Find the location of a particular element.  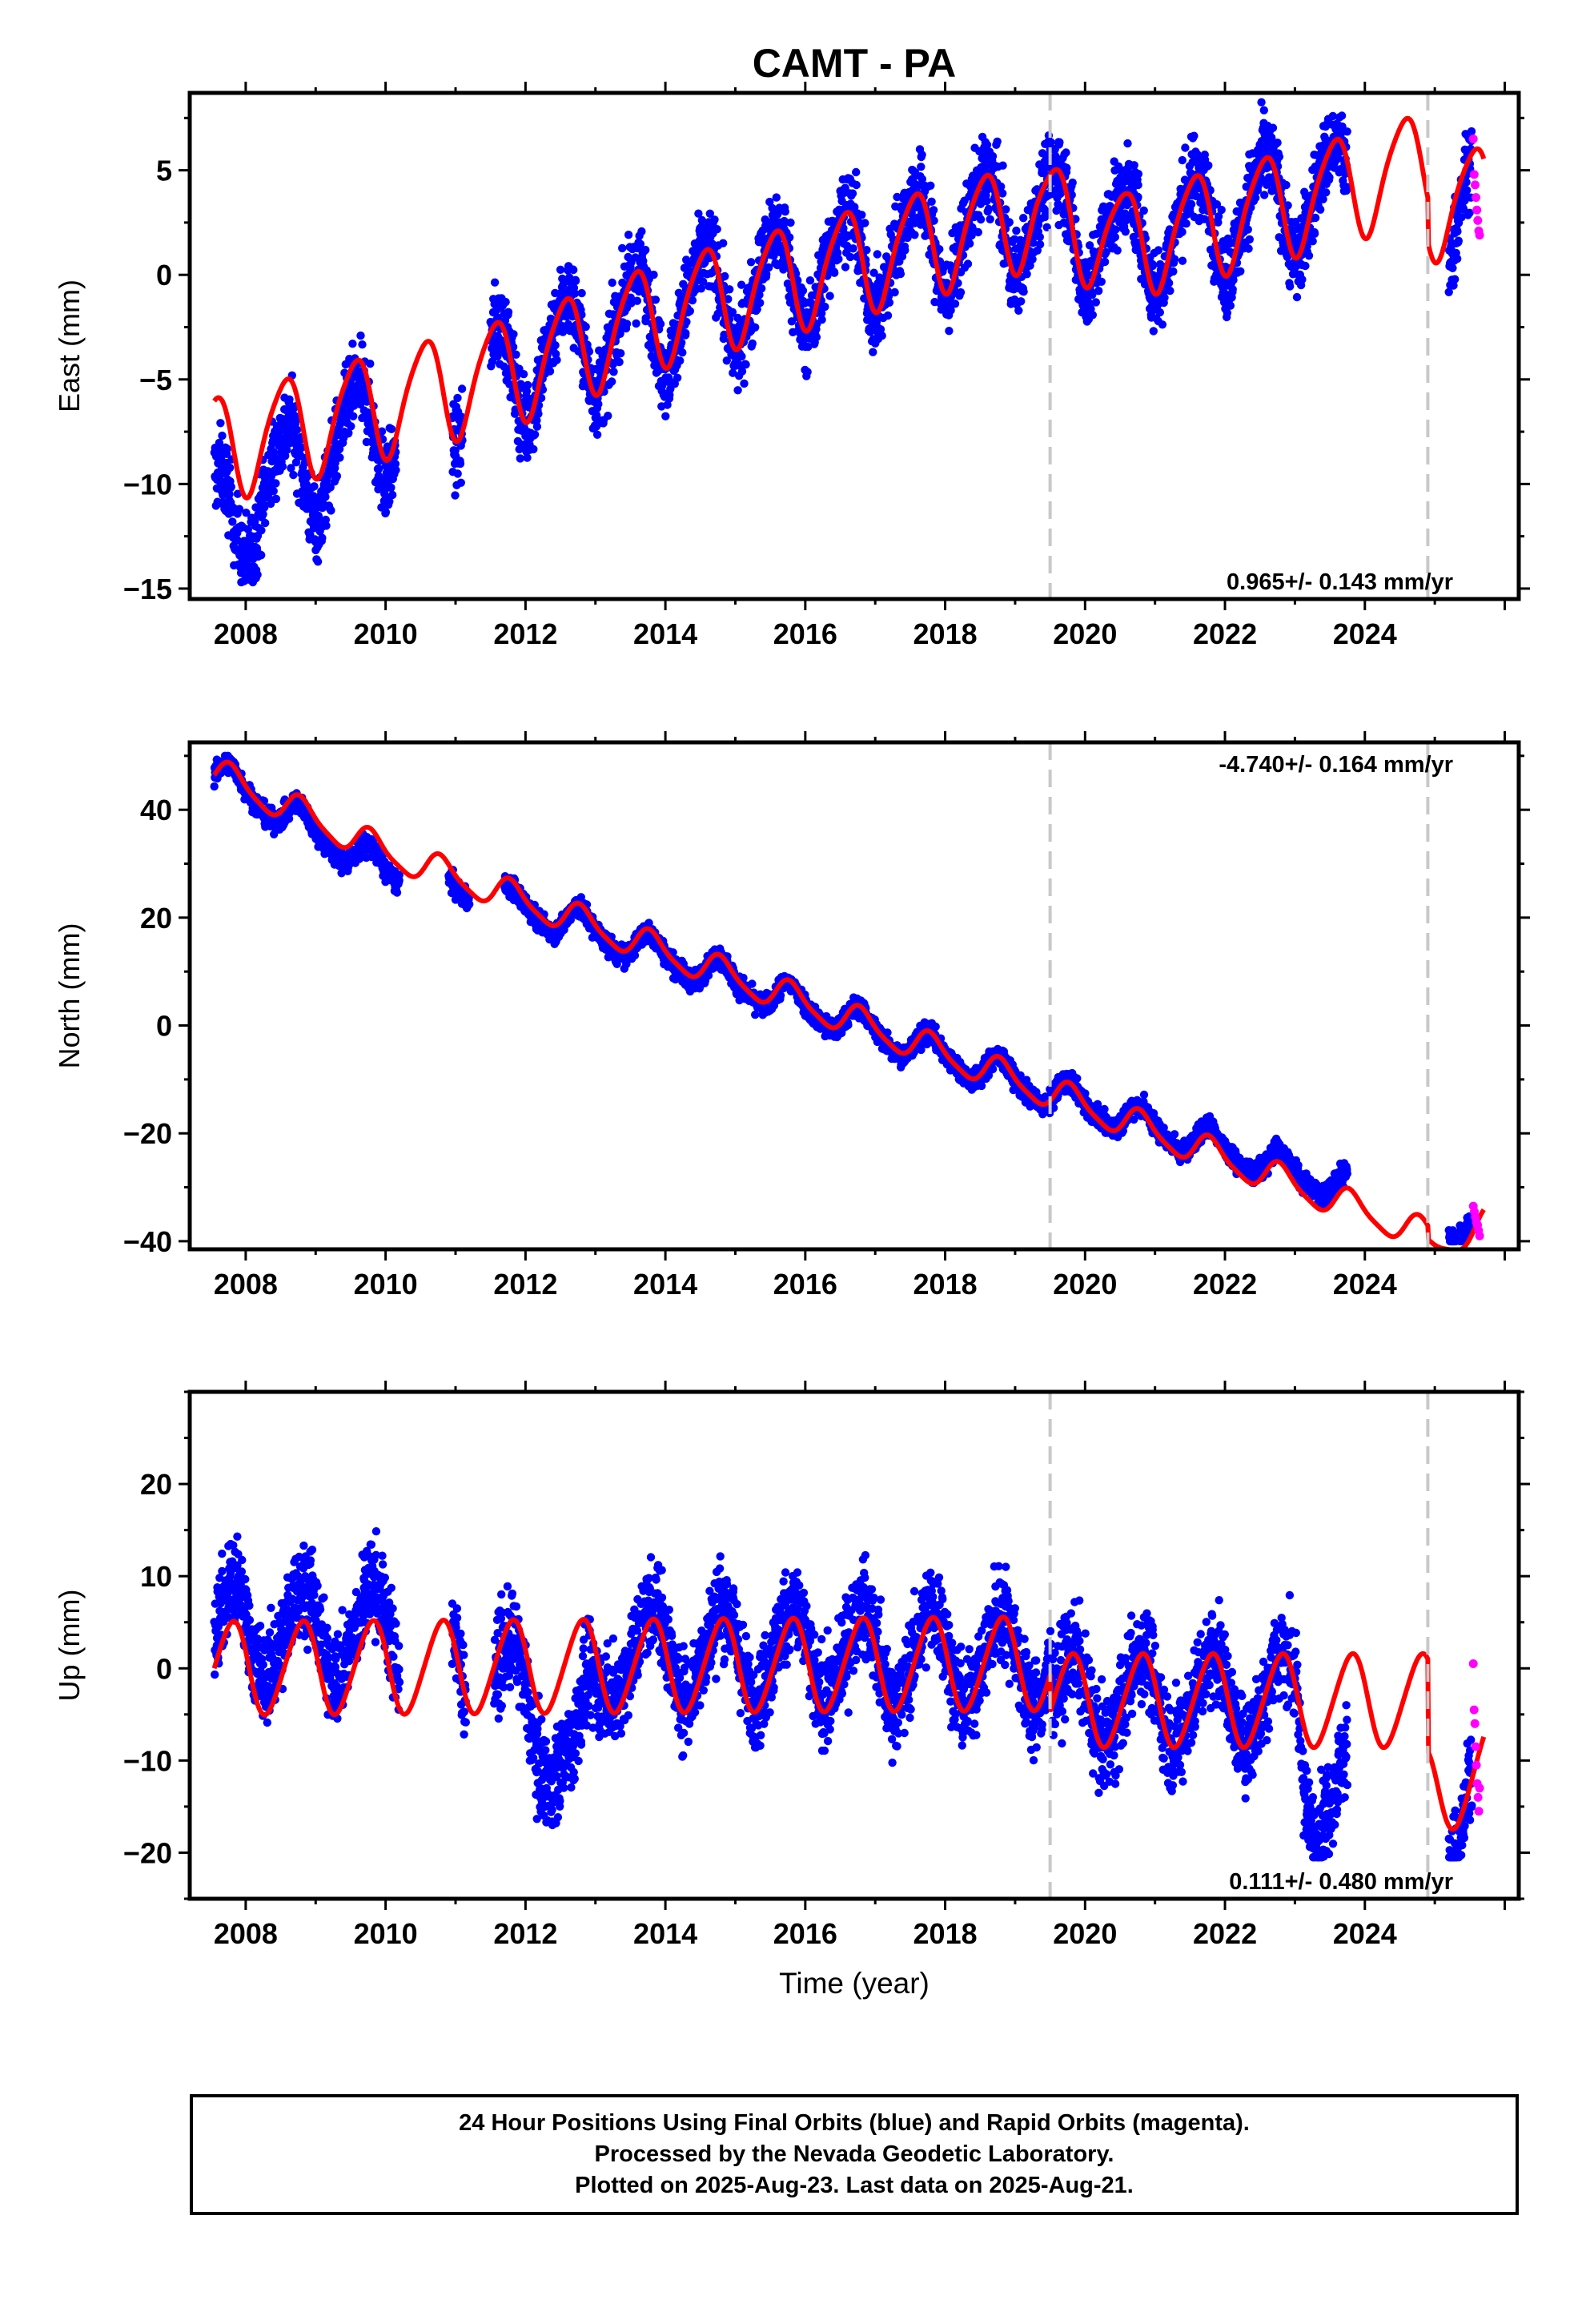

north-final-point is located at coordinates (215, 786).